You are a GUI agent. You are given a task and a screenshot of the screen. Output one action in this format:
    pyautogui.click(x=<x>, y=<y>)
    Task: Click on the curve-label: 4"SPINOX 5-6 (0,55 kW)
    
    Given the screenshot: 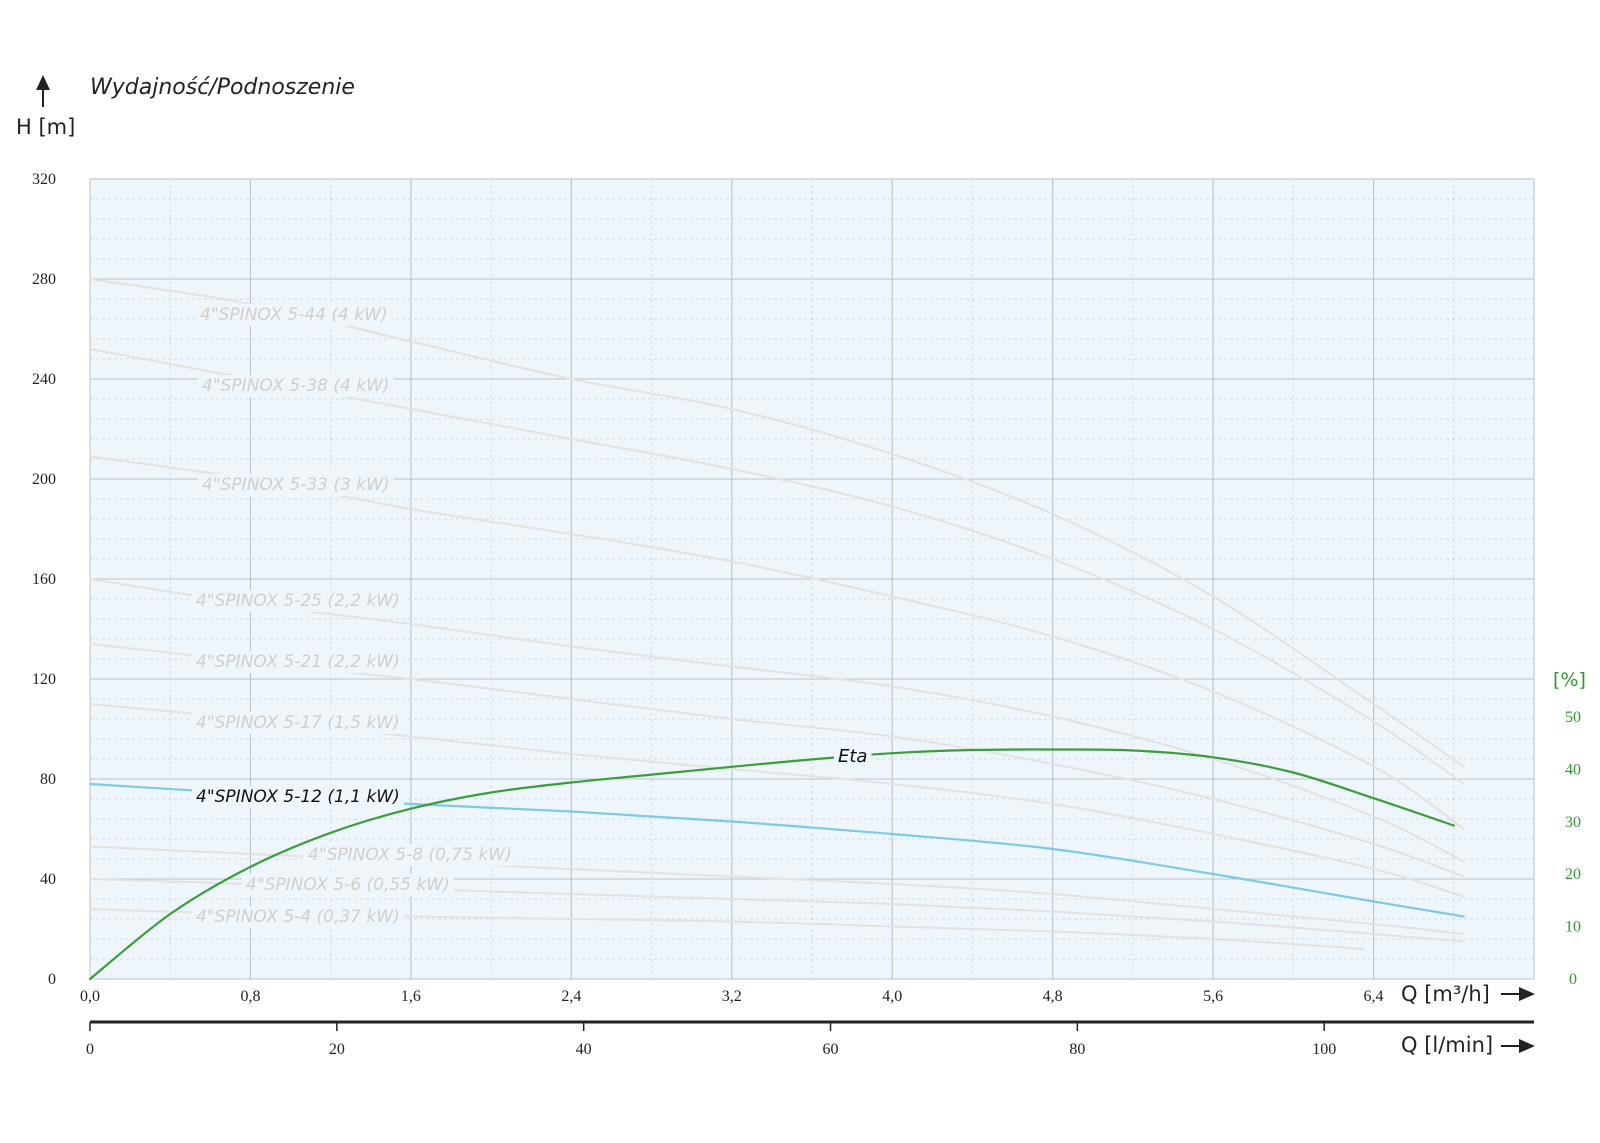 What is the action you would take?
    pyautogui.click(x=348, y=885)
    